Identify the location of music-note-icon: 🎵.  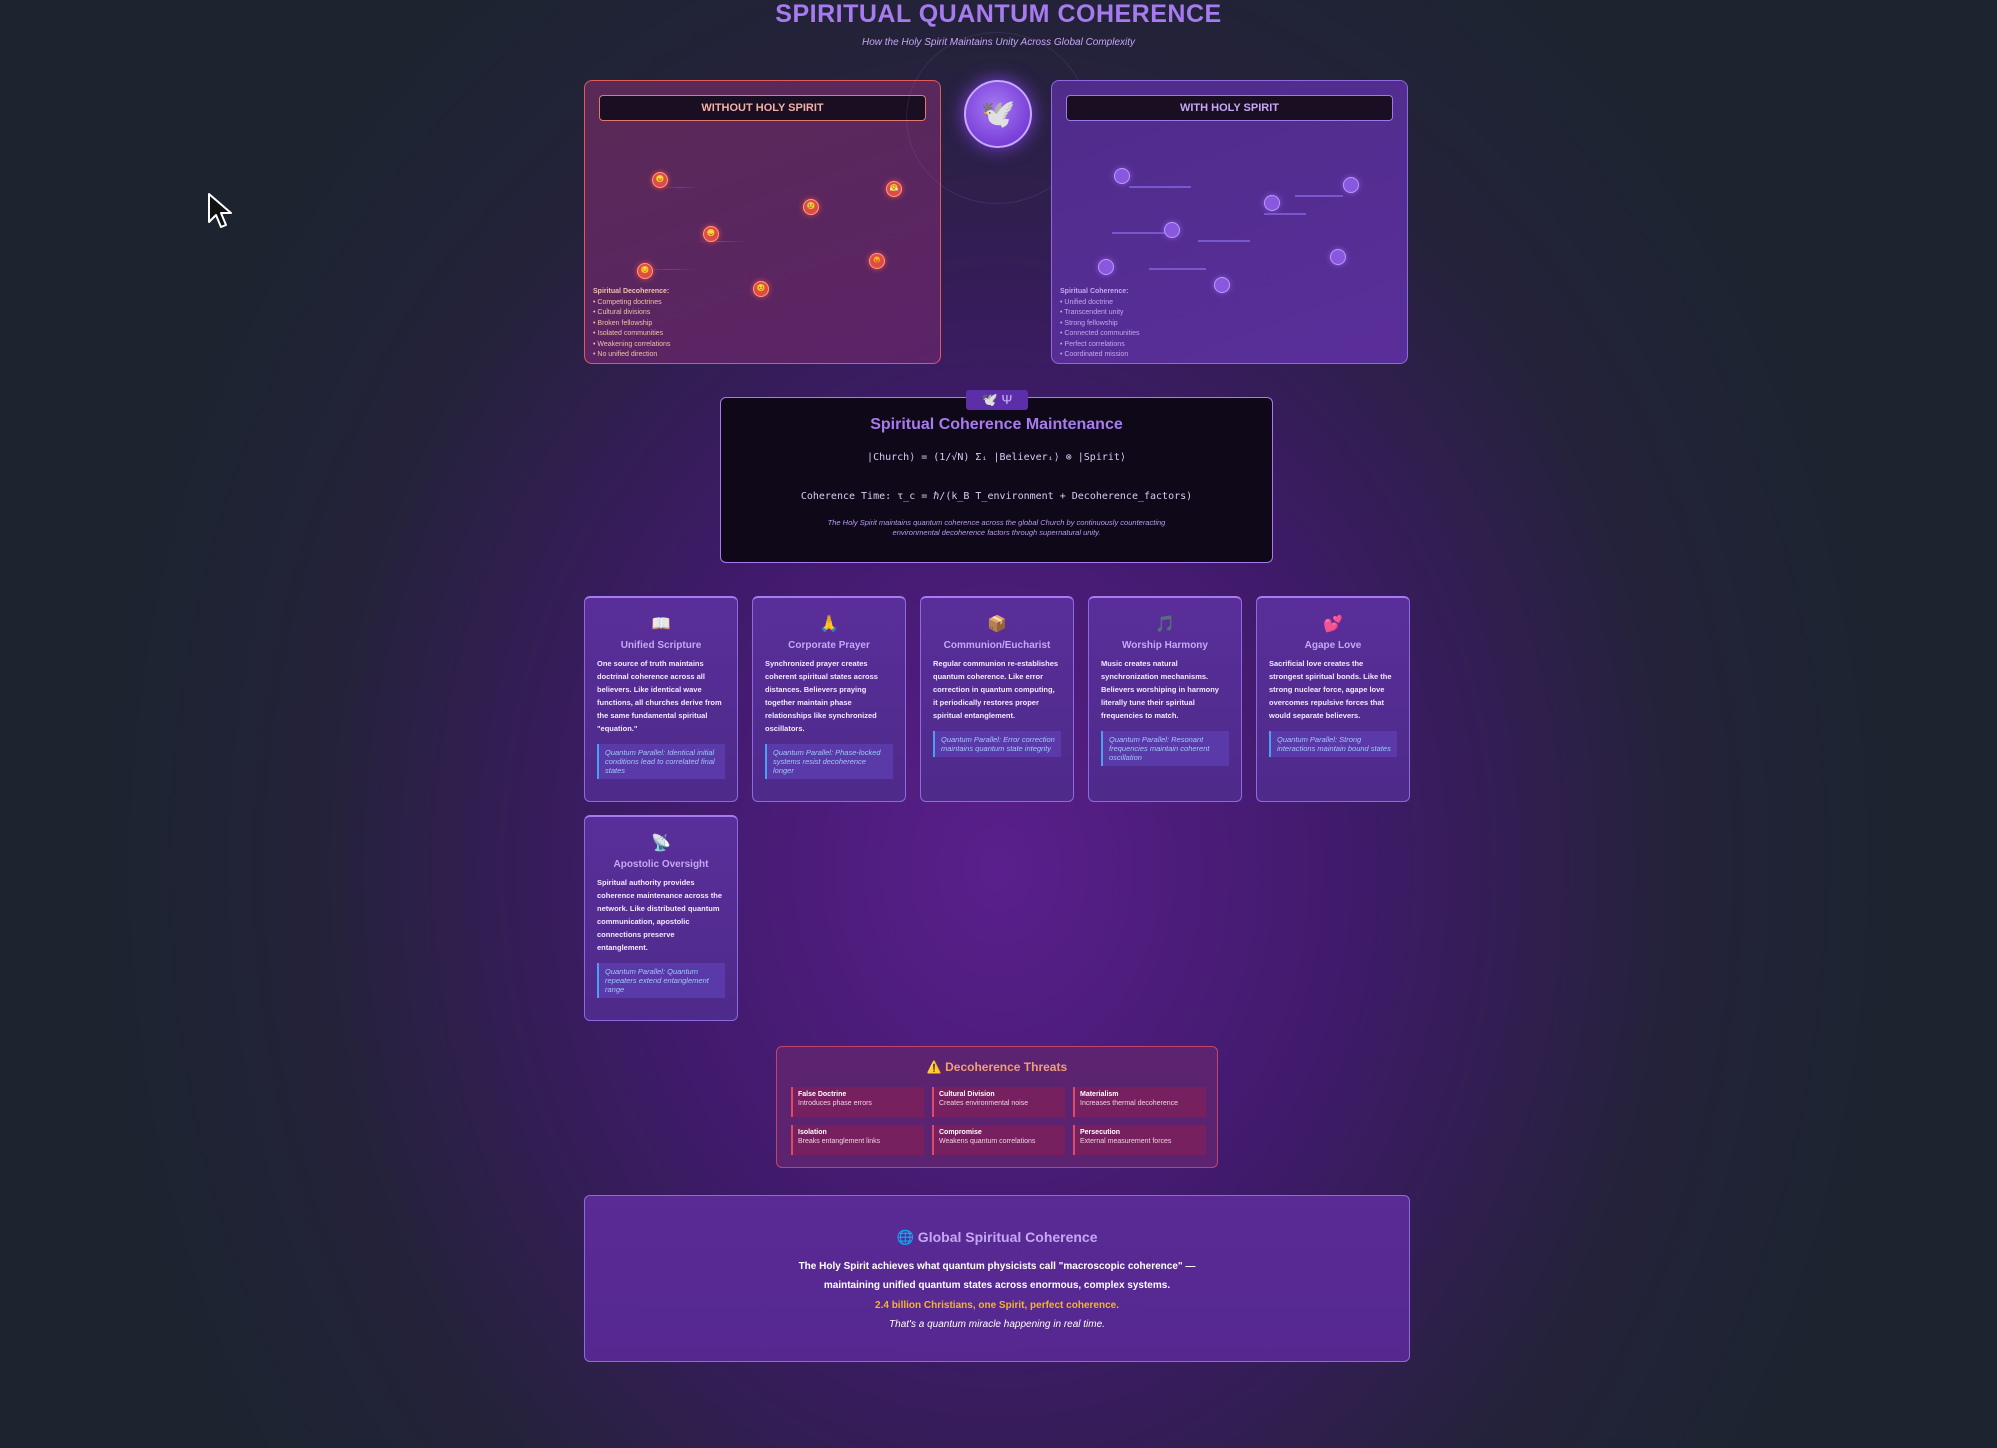
(1165, 624).